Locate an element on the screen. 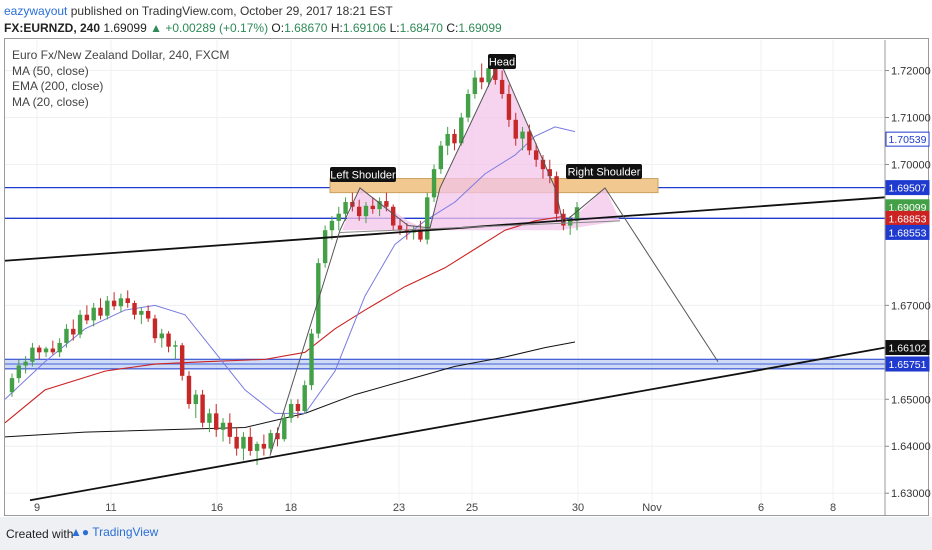  price-tag-label: 1.70539 is located at coordinates (908, 140).